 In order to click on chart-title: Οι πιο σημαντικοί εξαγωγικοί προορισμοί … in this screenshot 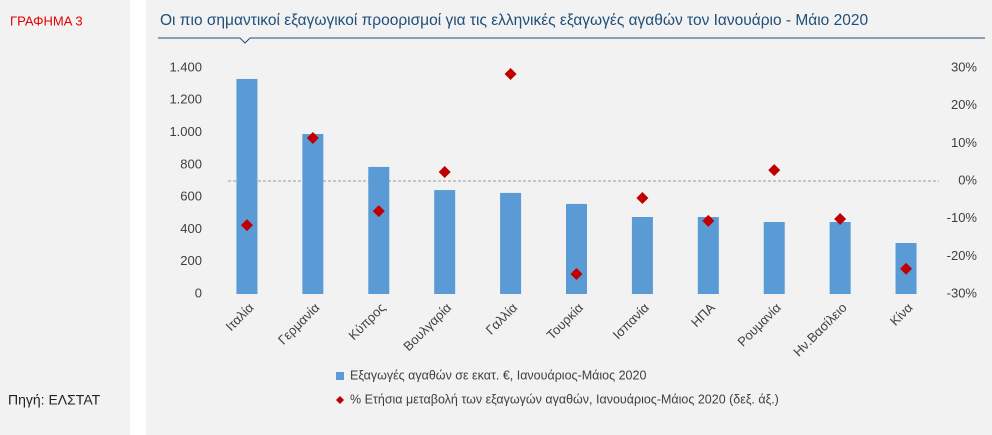, I will do `click(514, 20)`.